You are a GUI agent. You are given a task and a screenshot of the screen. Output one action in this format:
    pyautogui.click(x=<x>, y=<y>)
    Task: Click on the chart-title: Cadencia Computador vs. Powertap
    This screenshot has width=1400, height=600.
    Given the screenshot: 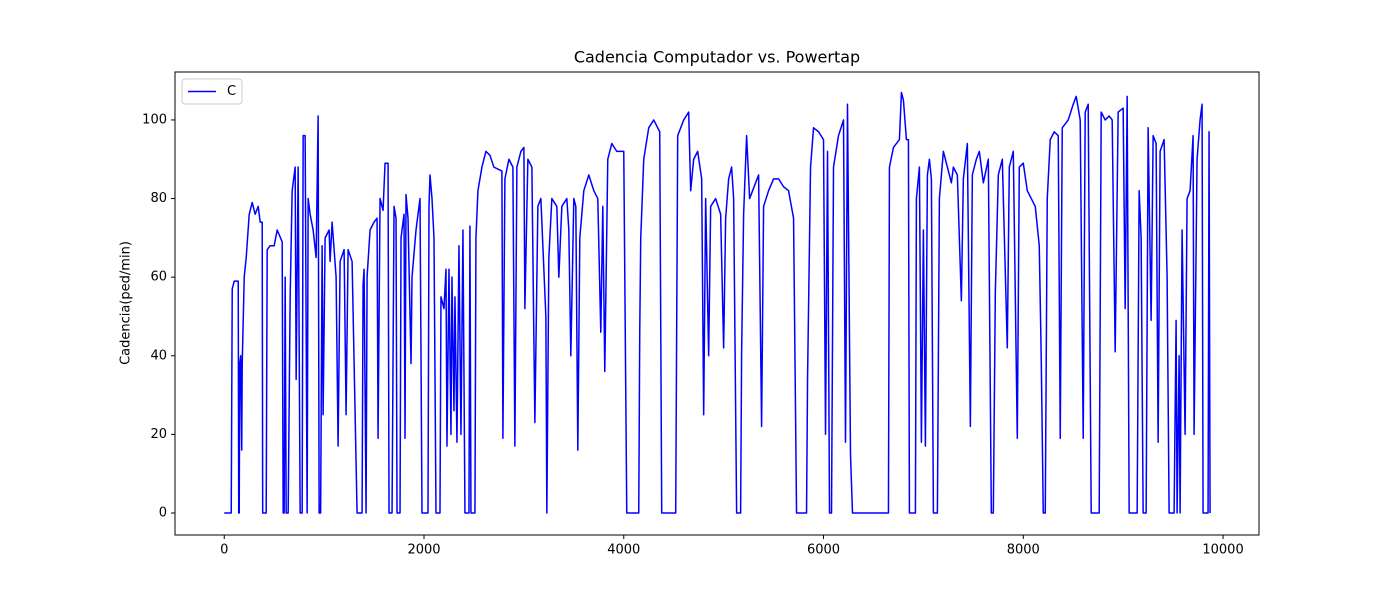 What is the action you would take?
    pyautogui.click(x=717, y=57)
    